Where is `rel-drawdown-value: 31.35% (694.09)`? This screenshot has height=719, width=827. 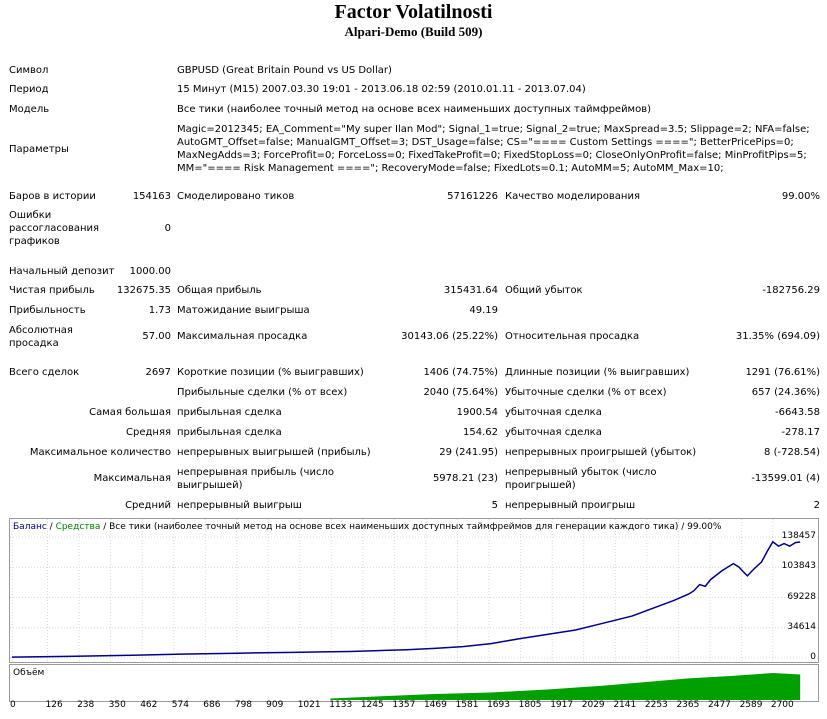
rel-drawdown-value: 31.35% (694.09) is located at coordinates (777, 336).